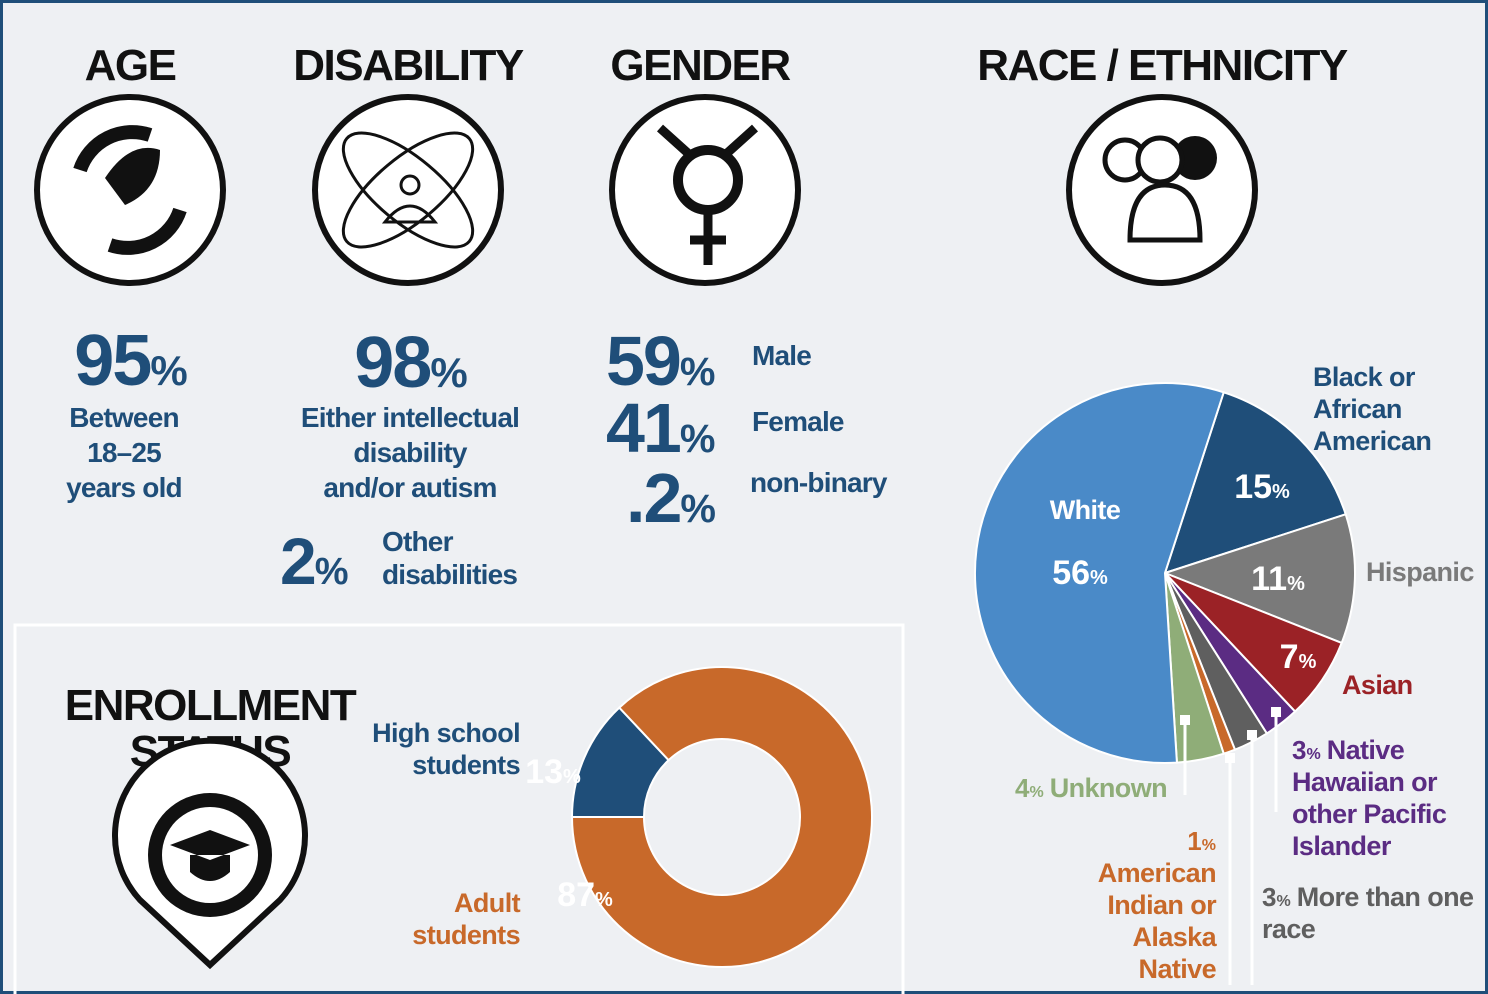 The width and height of the screenshot is (1488, 994). Describe the element at coordinates (1269, 579) in the screenshot. I see `value: 11` at that location.